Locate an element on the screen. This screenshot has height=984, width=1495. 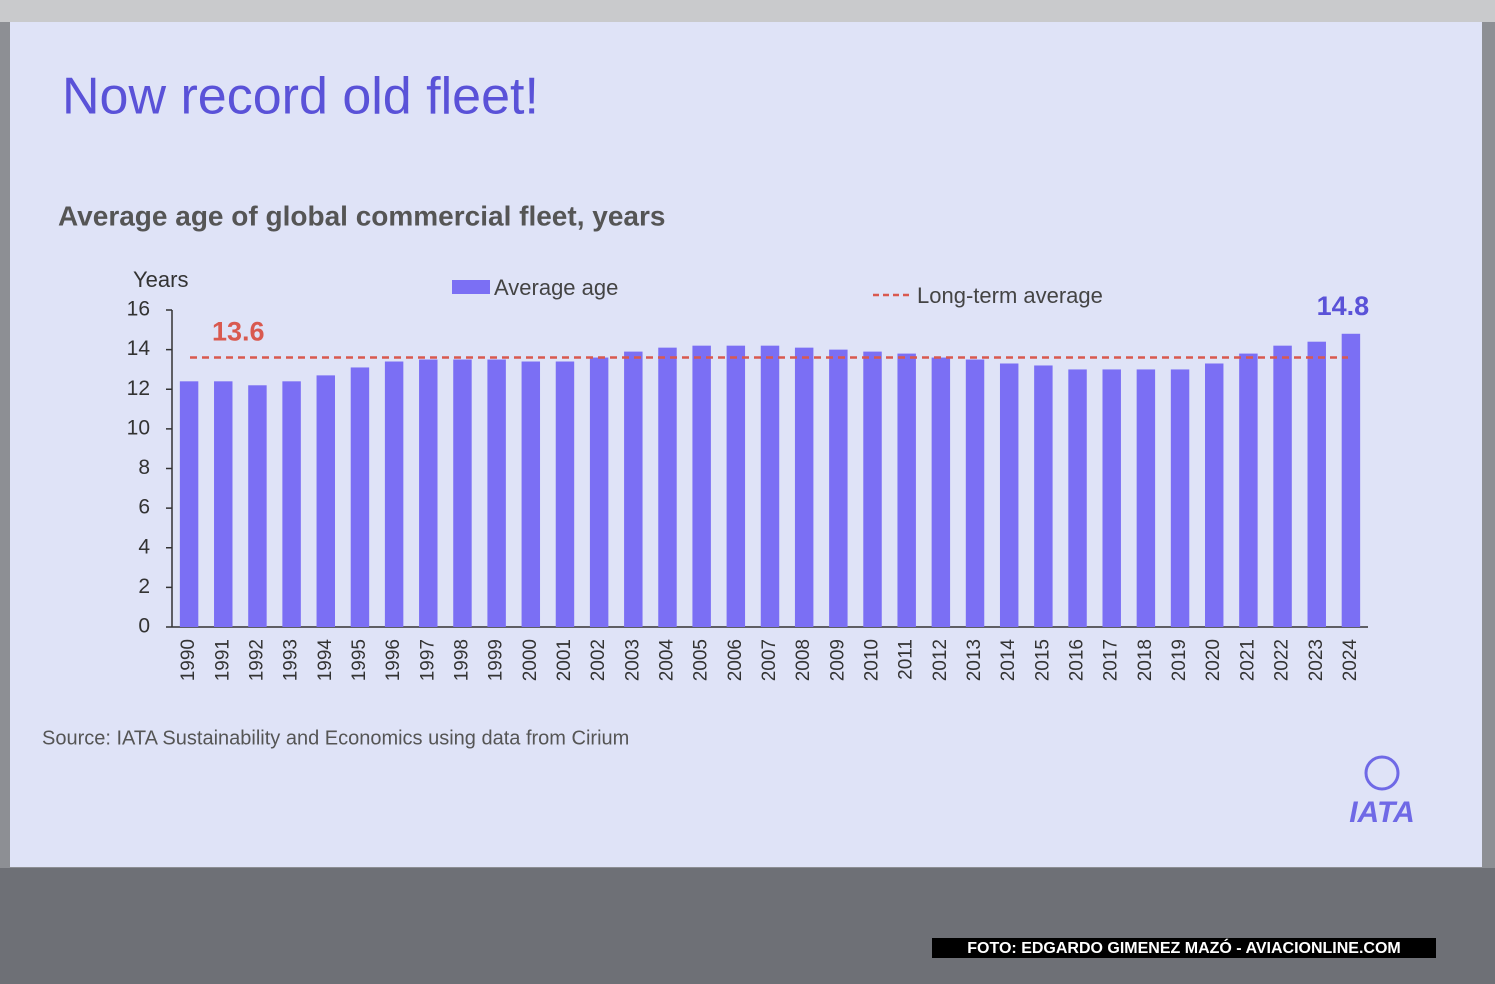
x-tick-label: 1990 is located at coordinates (188, 660).